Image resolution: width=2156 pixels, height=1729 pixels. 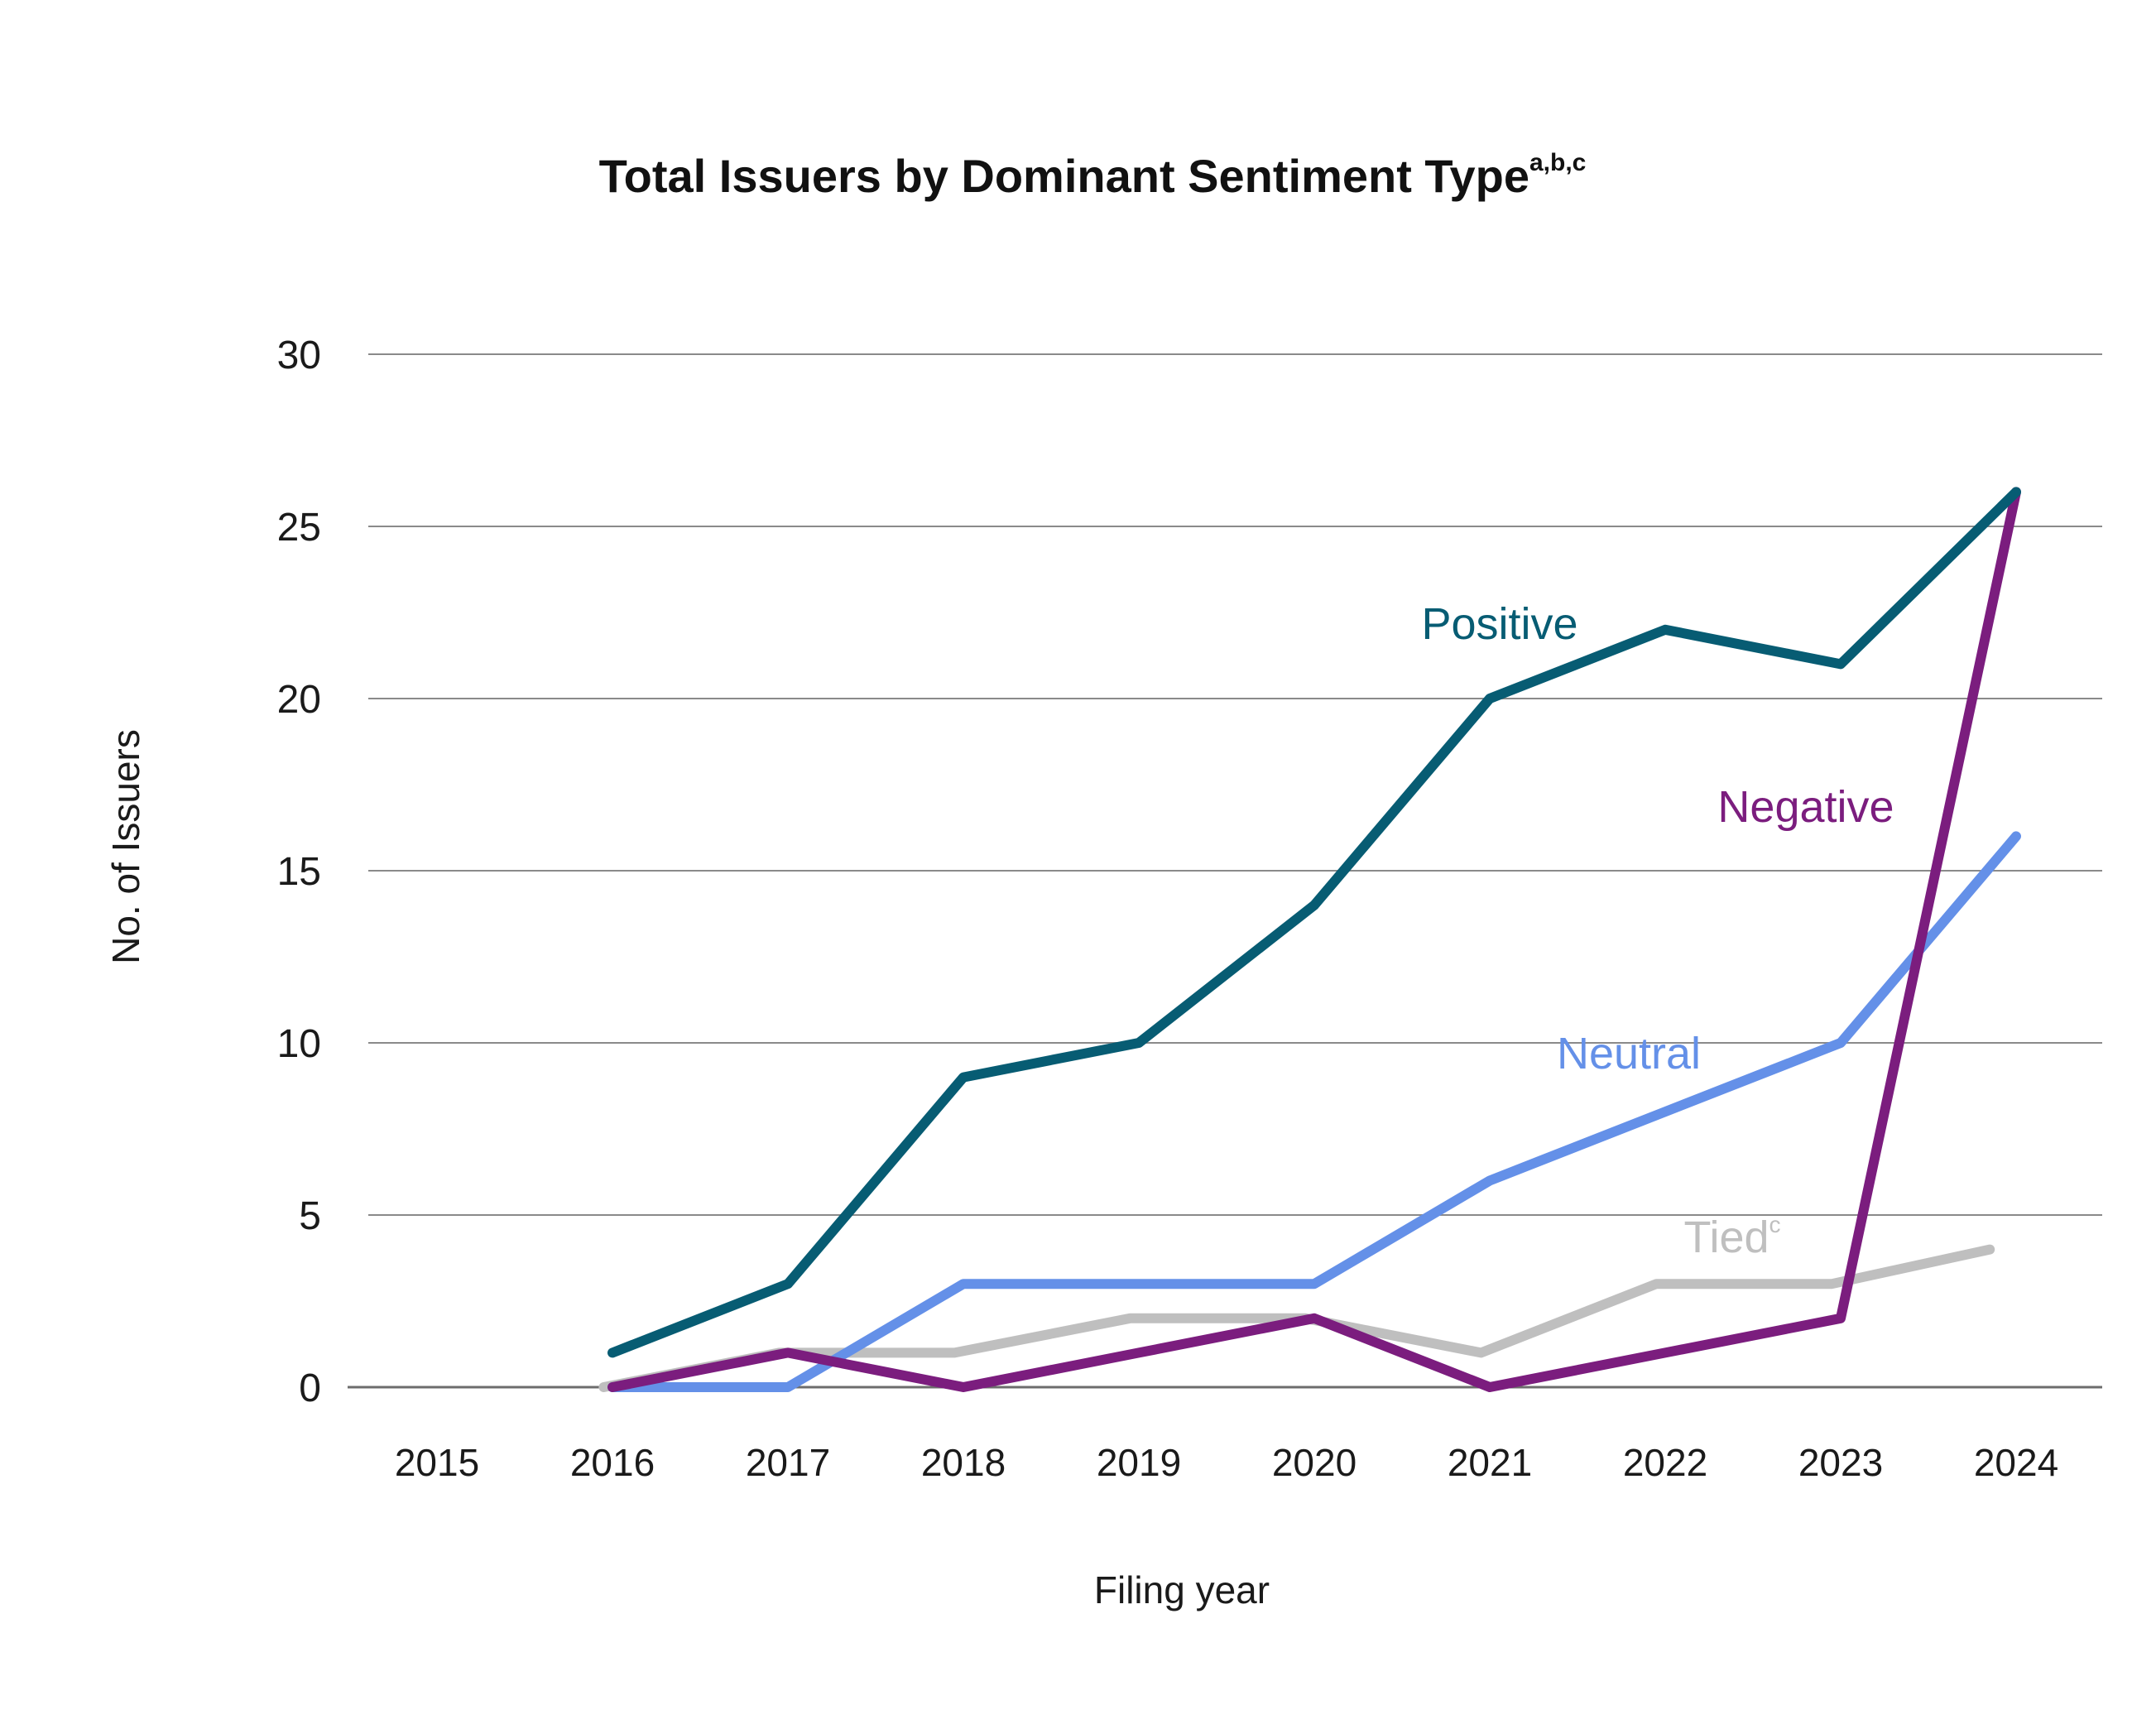 What do you see at coordinates (125, 846) in the screenshot?
I see `y-axis-label: No. of Issuers` at bounding box center [125, 846].